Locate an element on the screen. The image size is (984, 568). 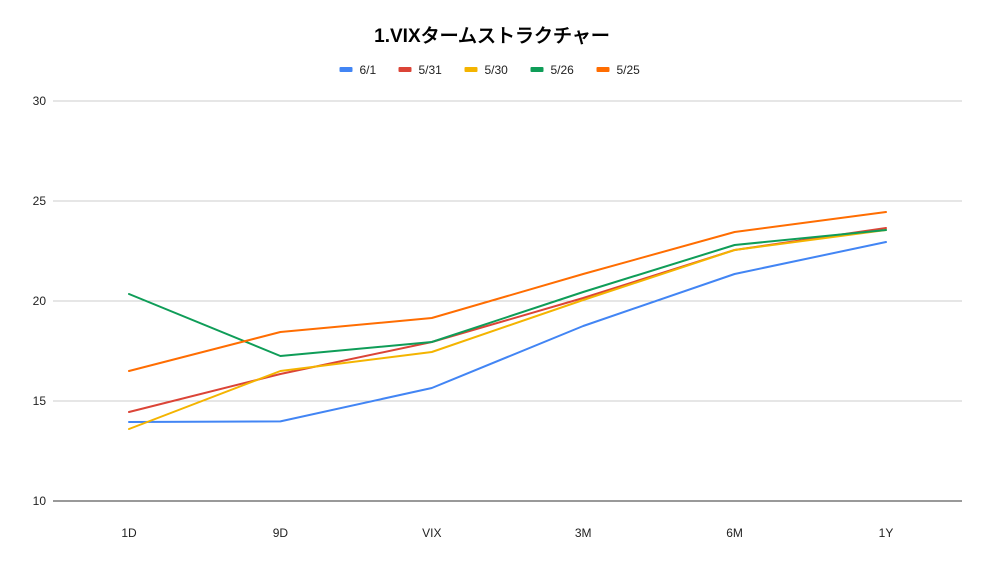
legend-item: 5/31 is located at coordinates (420, 70).